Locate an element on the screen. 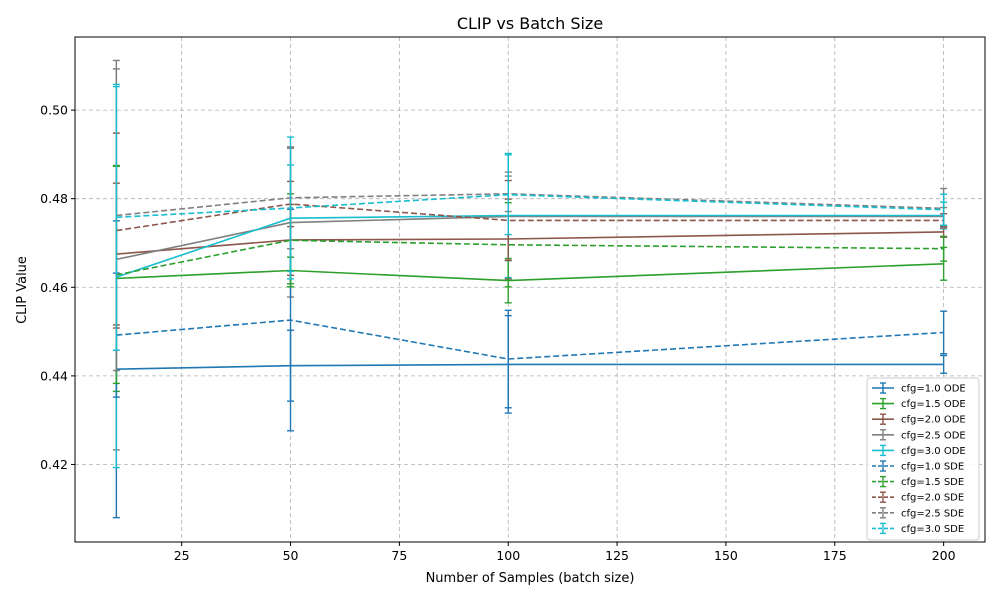 The height and width of the screenshot is (600, 1000). legend-item: cfg=1.5 SDE is located at coordinates (918, 481).